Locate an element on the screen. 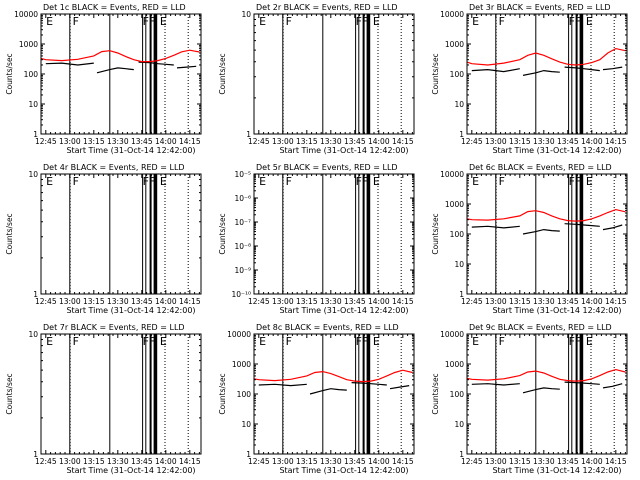 The width and height of the screenshot is (640, 480). y-tick-label: 10⁻¹⁰ is located at coordinates (241, 294).